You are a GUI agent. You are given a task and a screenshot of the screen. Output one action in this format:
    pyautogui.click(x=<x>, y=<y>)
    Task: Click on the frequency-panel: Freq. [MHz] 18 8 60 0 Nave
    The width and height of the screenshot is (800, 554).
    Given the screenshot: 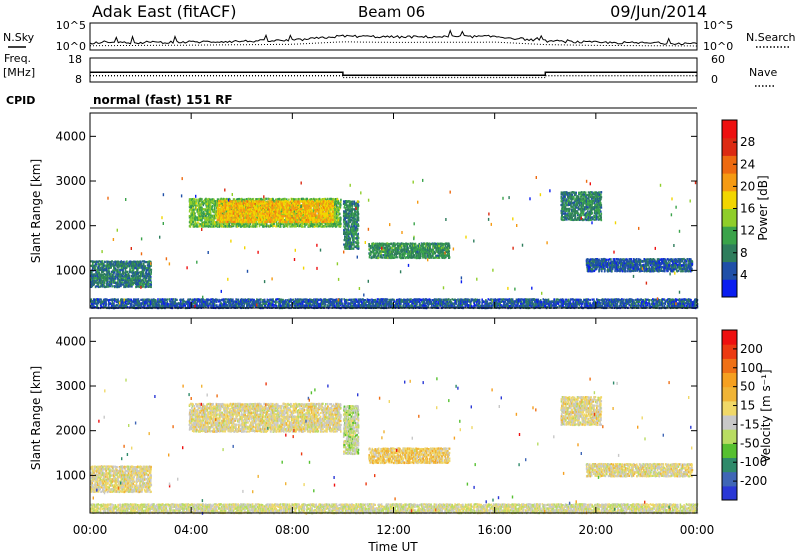 What is the action you would take?
    pyautogui.click(x=390, y=69)
    